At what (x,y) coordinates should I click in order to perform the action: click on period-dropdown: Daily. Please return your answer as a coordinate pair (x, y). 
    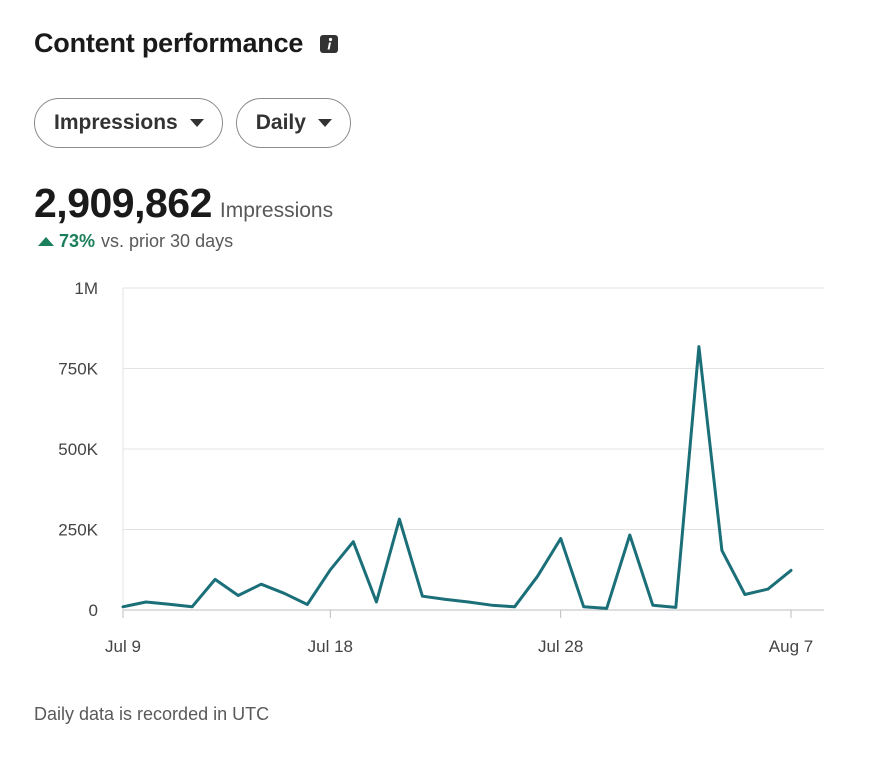
    Looking at the image, I should click on (293, 123).